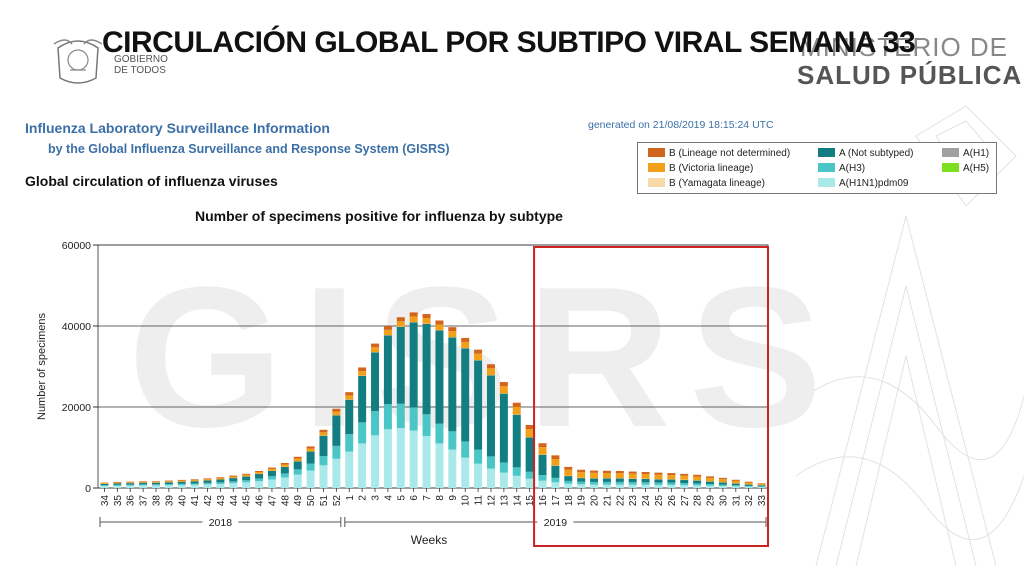 This screenshot has width=1024, height=576. What do you see at coordinates (182, 501) in the screenshot?
I see `x-tick-label: 40` at bounding box center [182, 501].